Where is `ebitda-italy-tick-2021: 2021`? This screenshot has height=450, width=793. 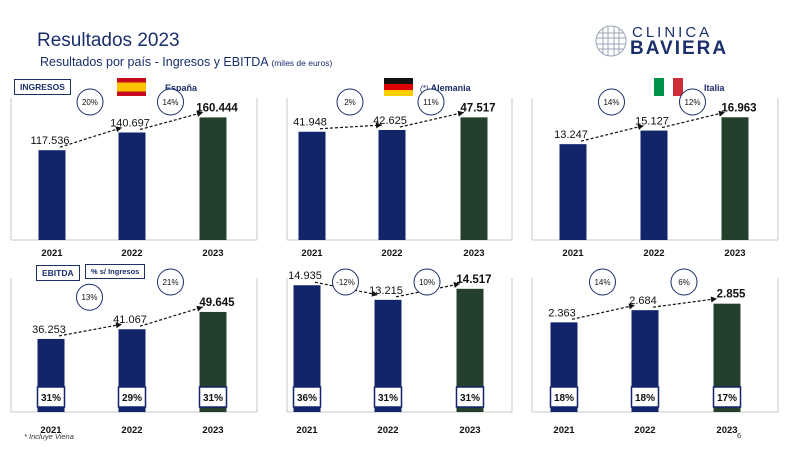 ebitda-italy-tick-2021: 2021 is located at coordinates (564, 430).